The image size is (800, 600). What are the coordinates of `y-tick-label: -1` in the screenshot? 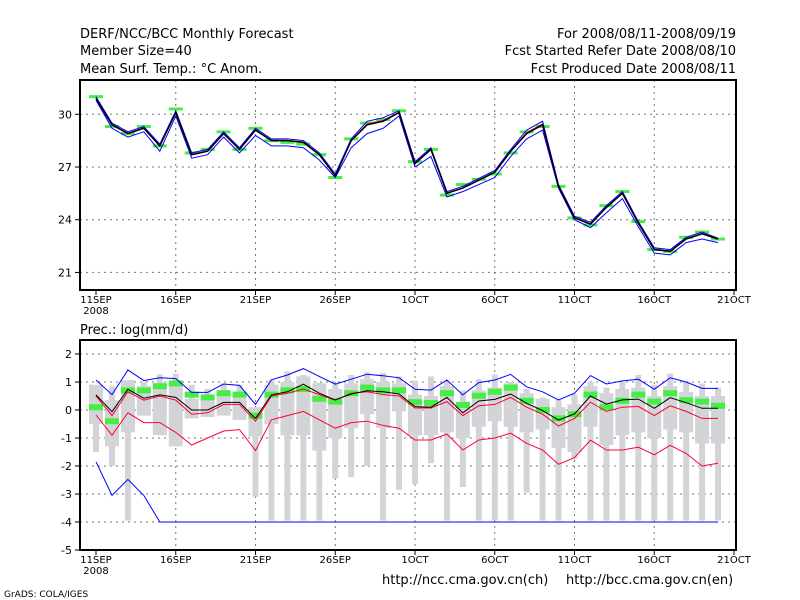 It's located at (66, 438).